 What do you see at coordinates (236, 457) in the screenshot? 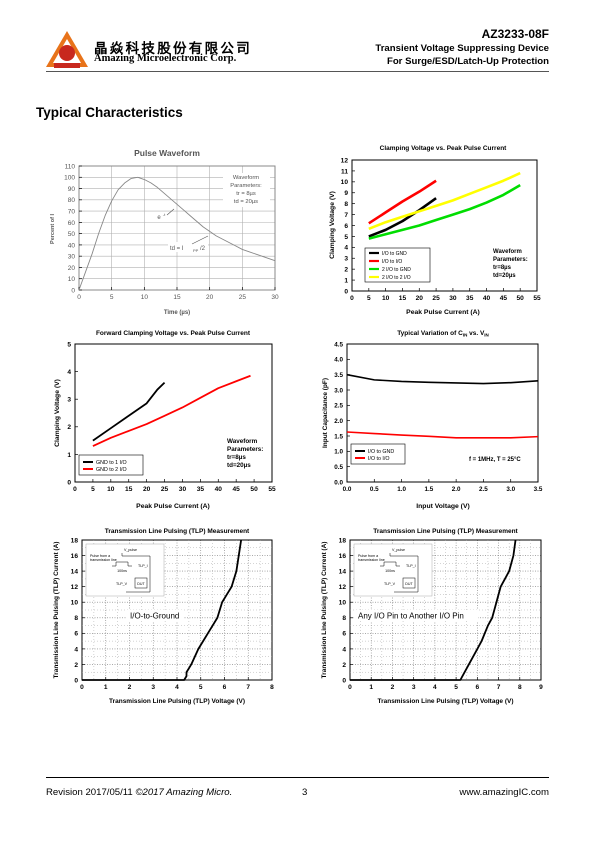
I see `parameter-note: tr=8µs` at bounding box center [236, 457].